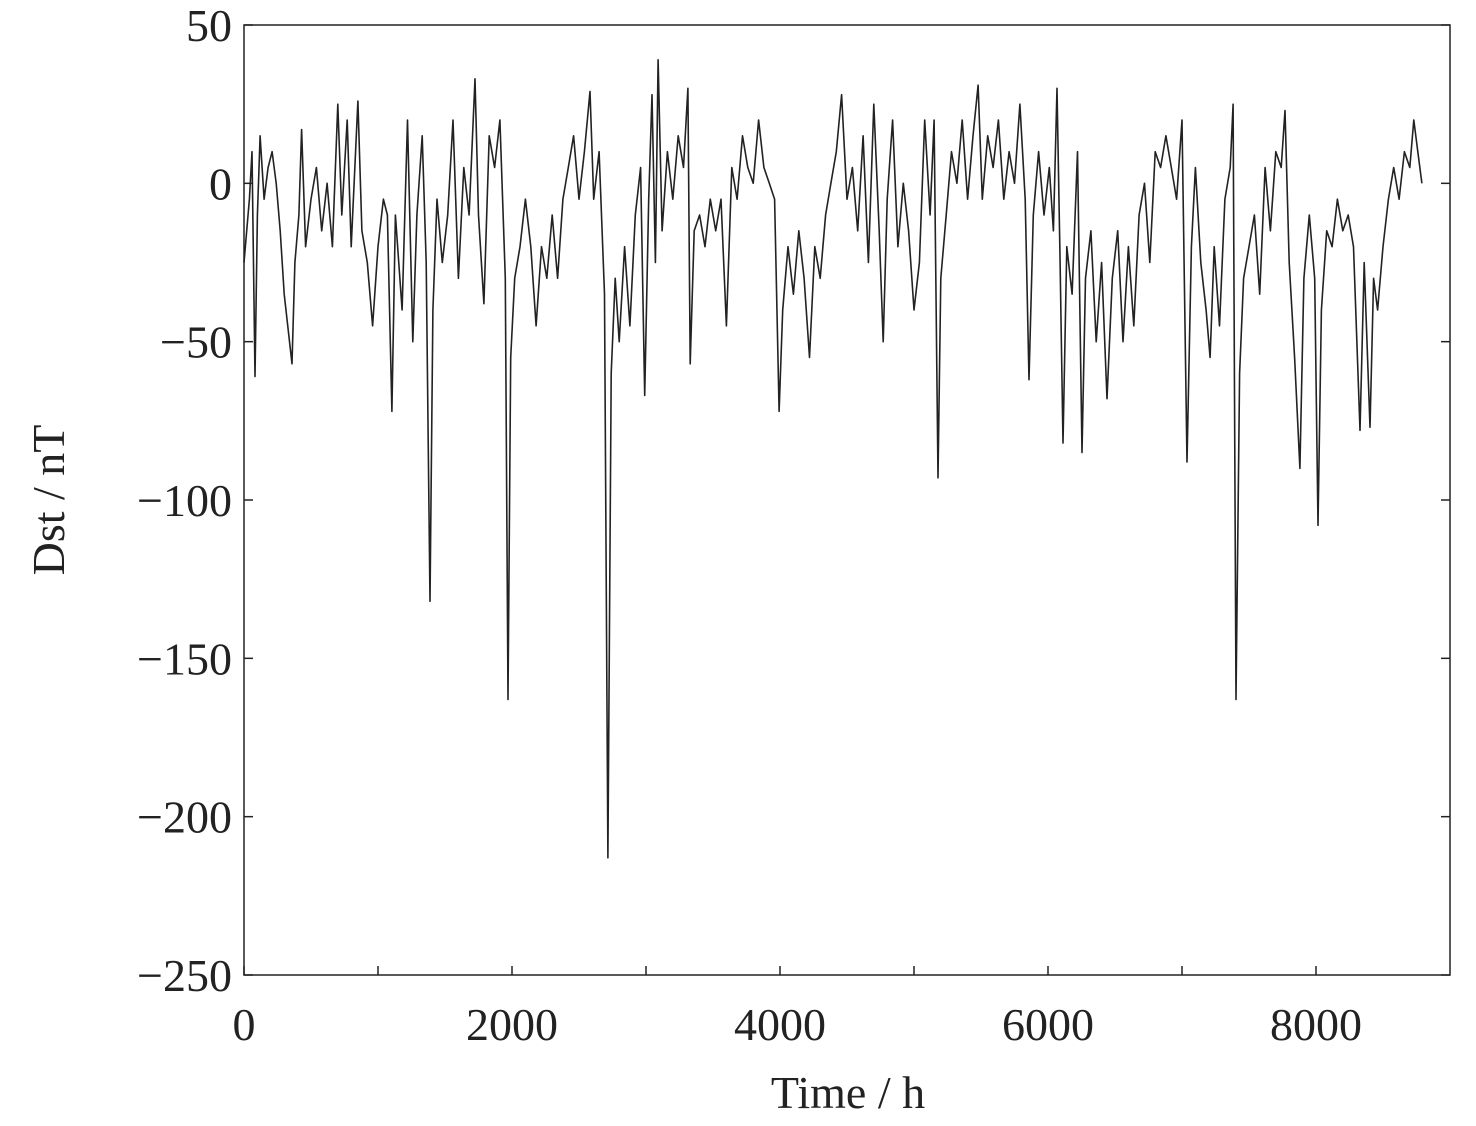 The height and width of the screenshot is (1126, 1476). What do you see at coordinates (184, 500) in the screenshot?
I see `y-tick-label: −100` at bounding box center [184, 500].